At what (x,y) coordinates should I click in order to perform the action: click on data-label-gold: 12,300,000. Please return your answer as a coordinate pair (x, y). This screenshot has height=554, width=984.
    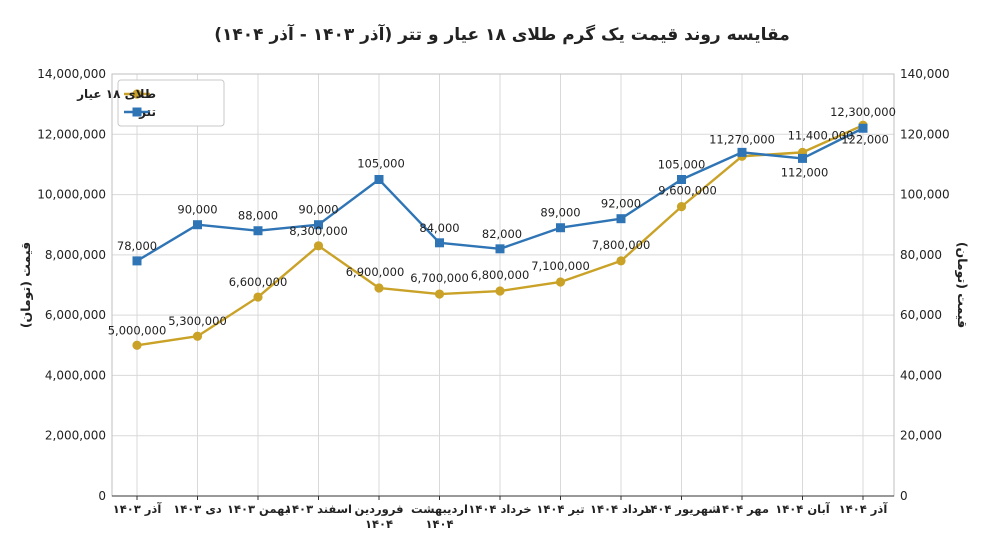
    Looking at the image, I should click on (863, 112).